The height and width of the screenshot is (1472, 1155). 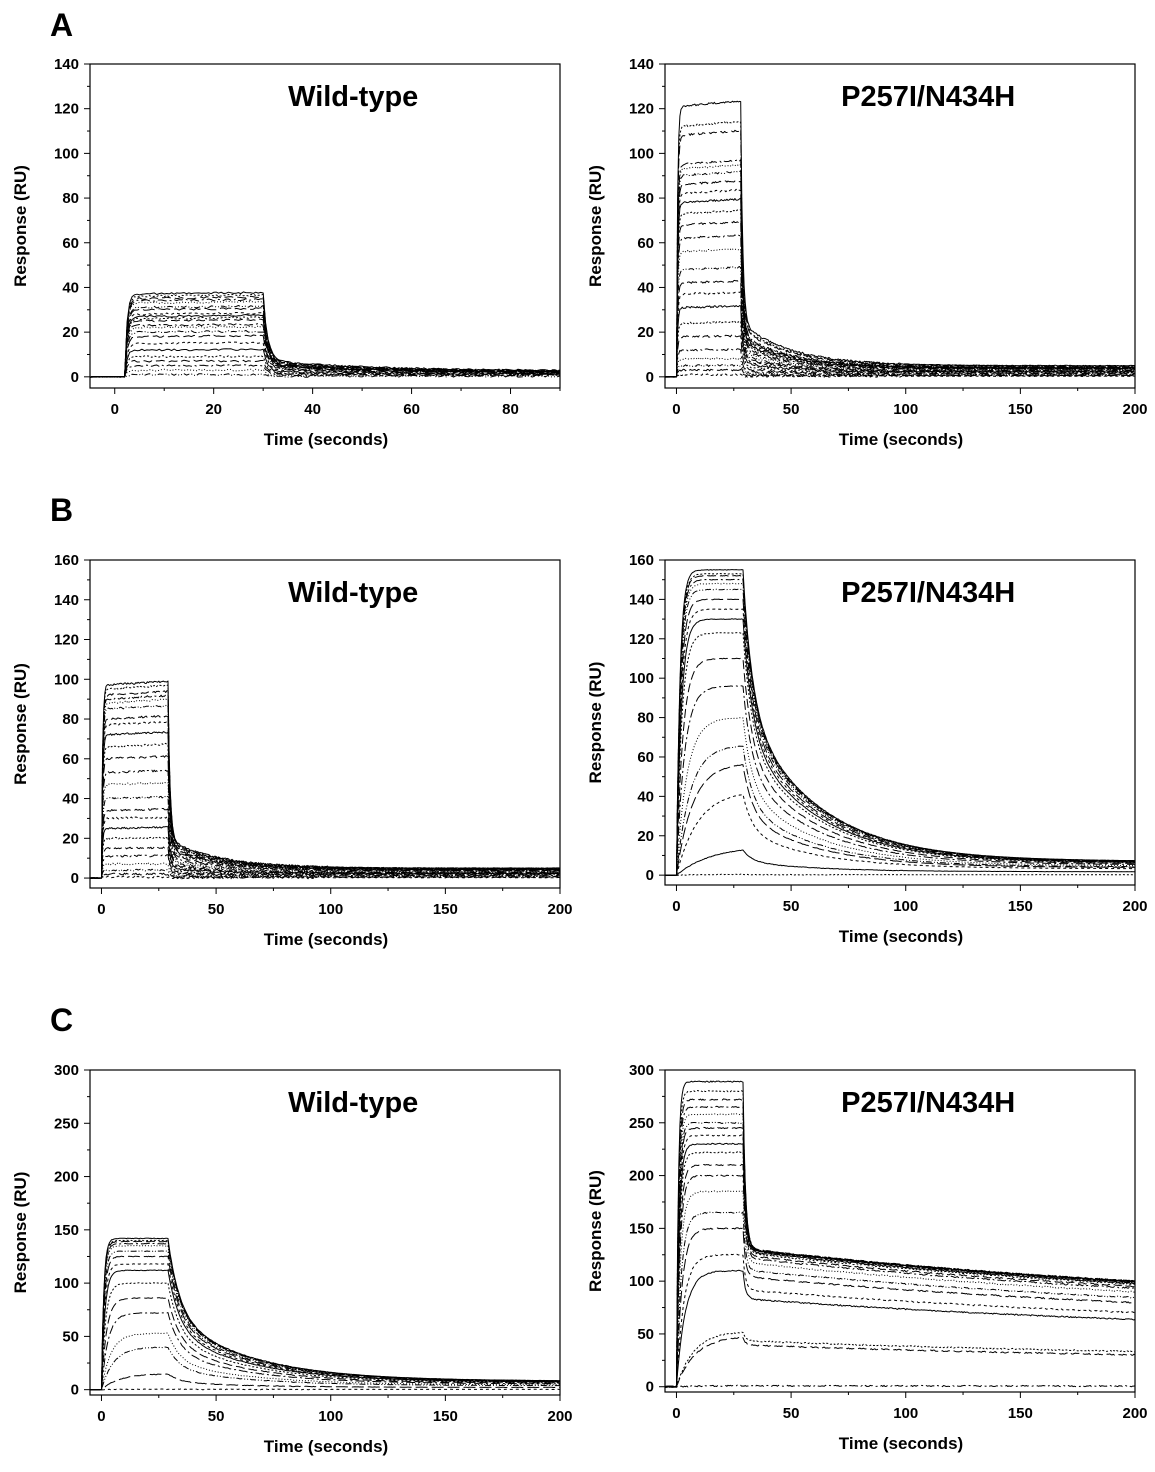 I want to click on chart-title: Wild-type, so click(x=353, y=97).